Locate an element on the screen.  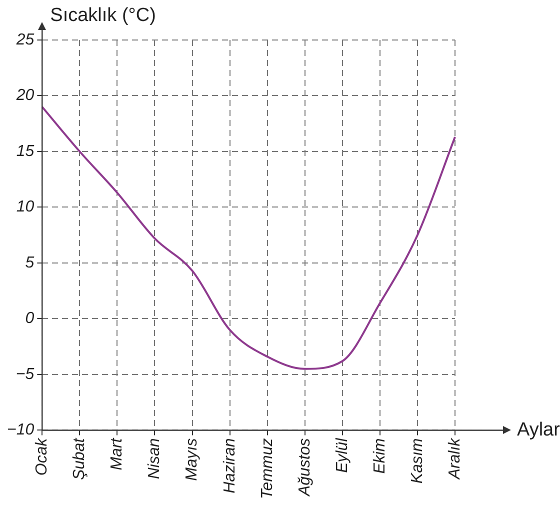
y-tick-label: 0 is located at coordinates (29, 319).